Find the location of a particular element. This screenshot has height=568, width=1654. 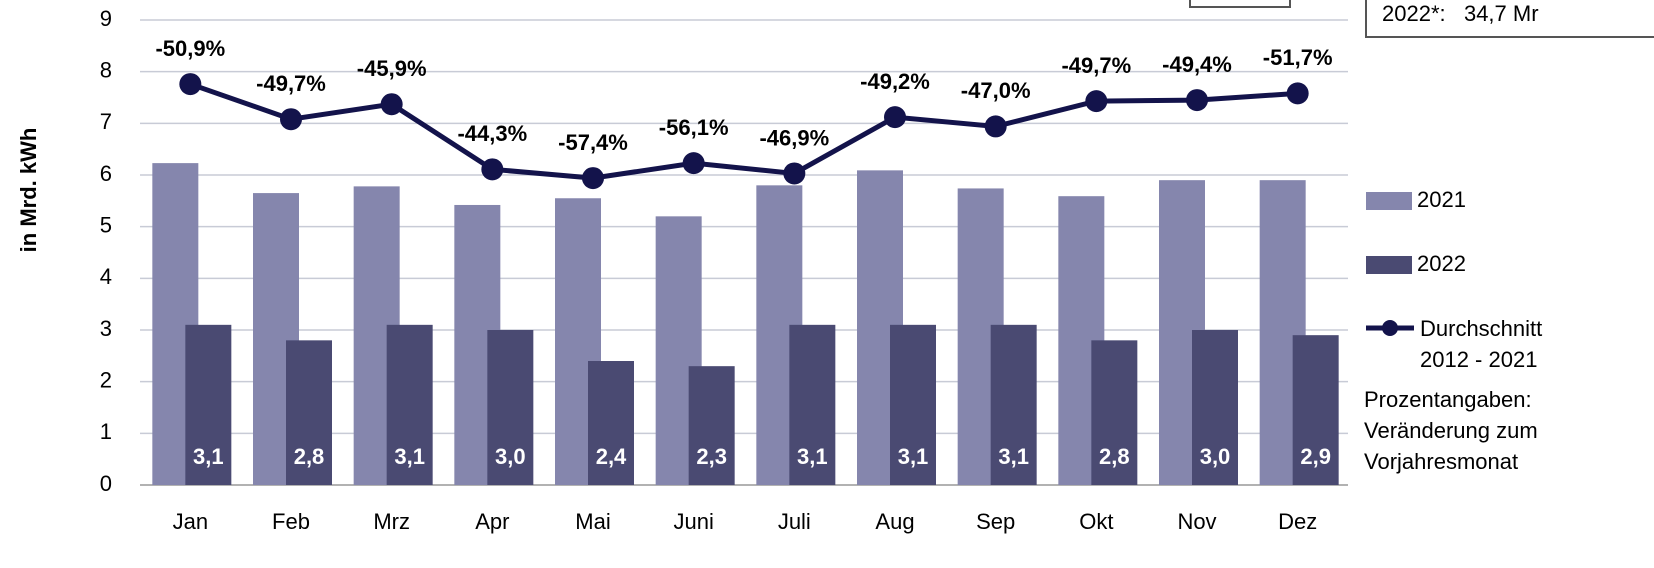

y-tick-label: 3 is located at coordinates (106, 328).